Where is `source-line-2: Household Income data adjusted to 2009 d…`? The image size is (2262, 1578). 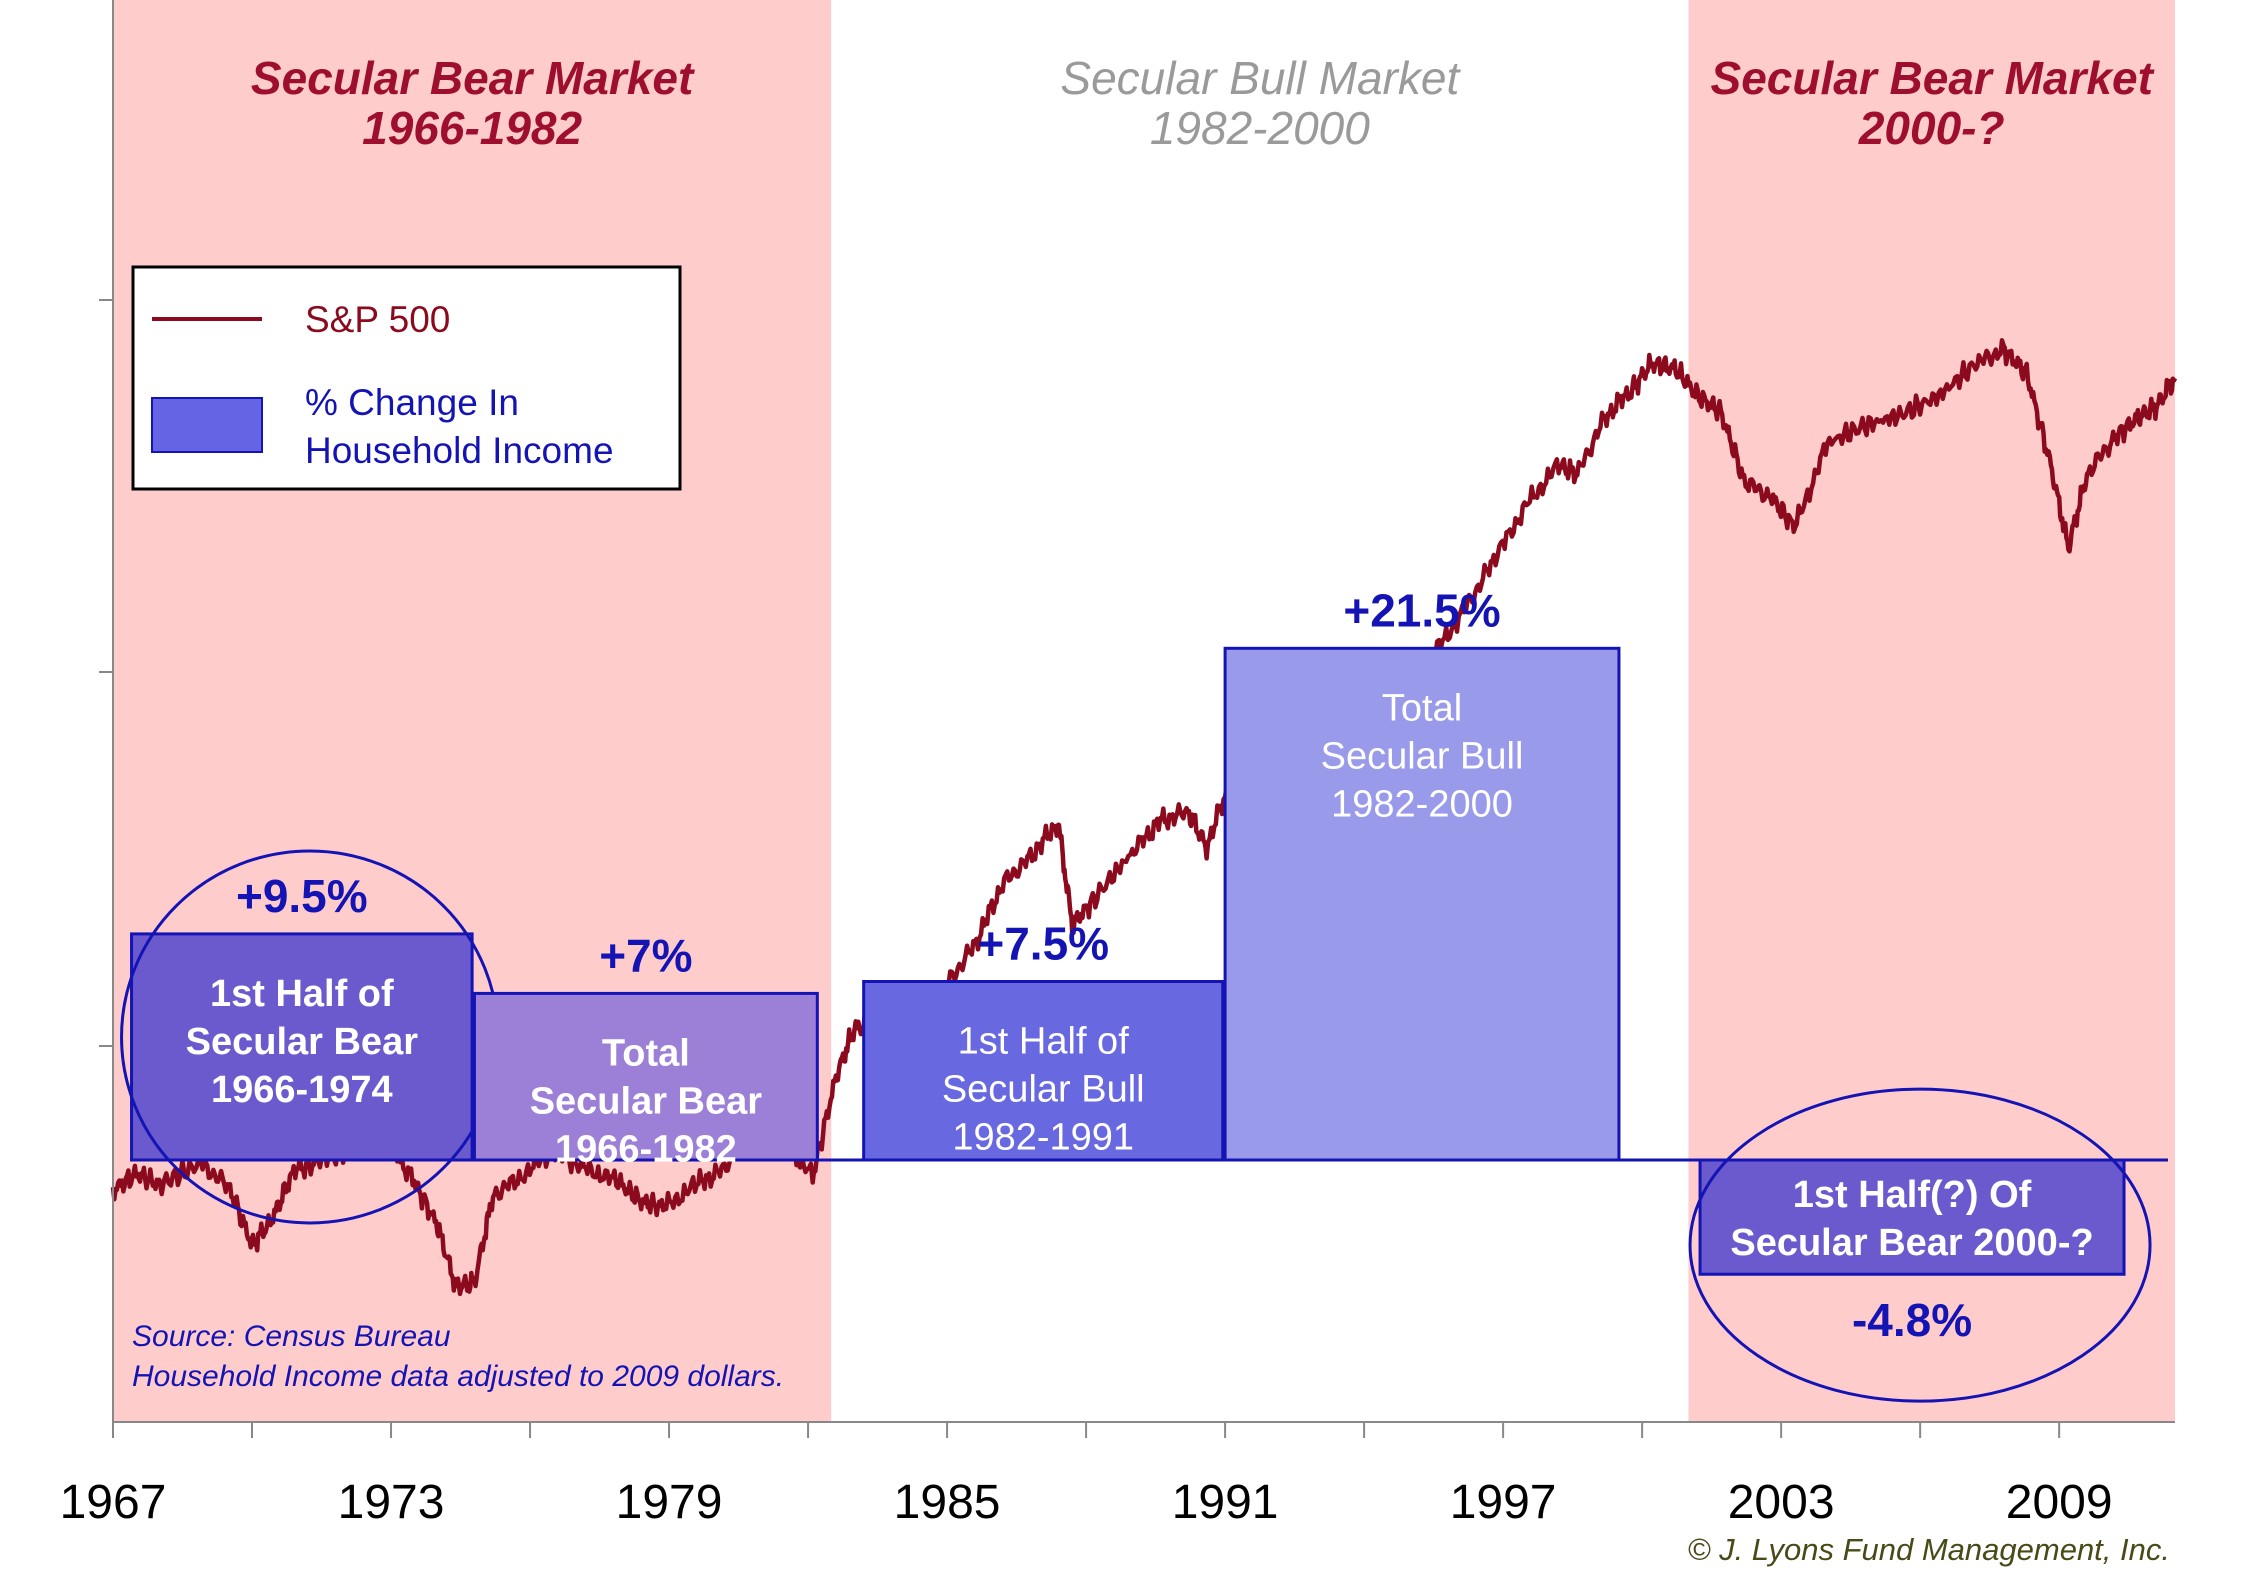 source-line-2: Household Income data adjusted to 2009 d… is located at coordinates (458, 1376).